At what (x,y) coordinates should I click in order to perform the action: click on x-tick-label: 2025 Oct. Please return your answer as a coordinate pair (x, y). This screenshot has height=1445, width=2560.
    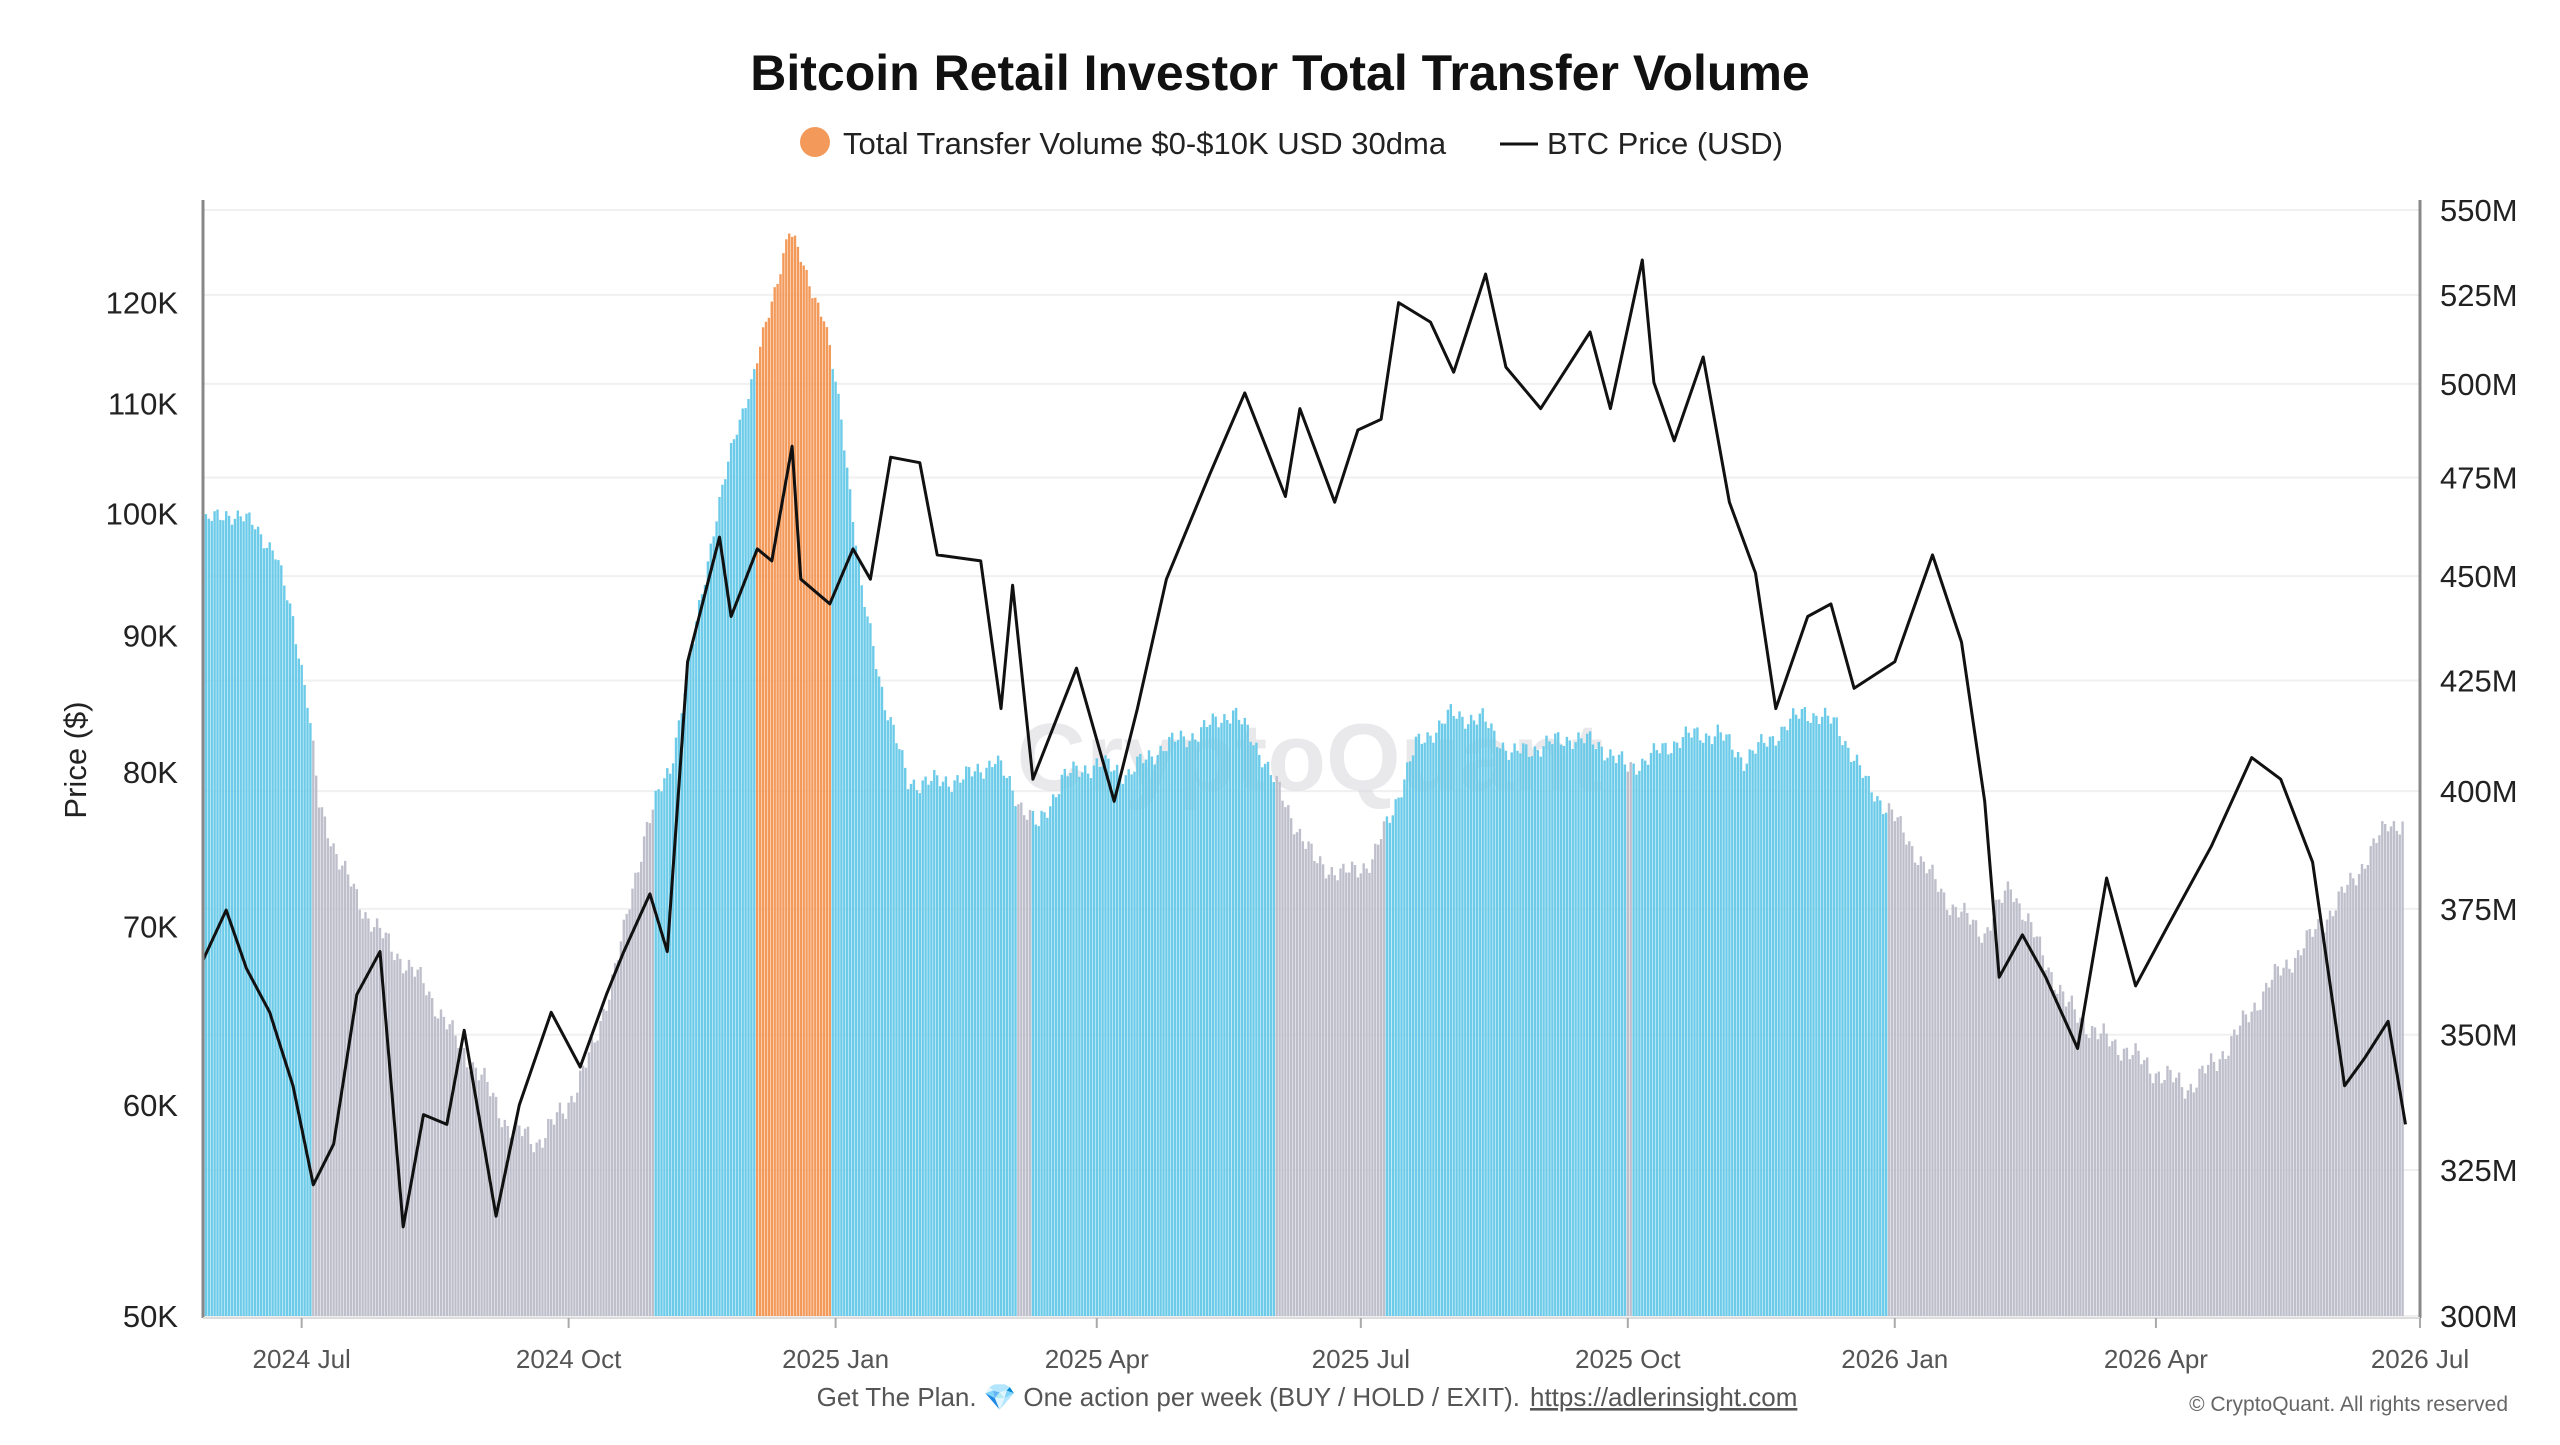
    Looking at the image, I should click on (1628, 1359).